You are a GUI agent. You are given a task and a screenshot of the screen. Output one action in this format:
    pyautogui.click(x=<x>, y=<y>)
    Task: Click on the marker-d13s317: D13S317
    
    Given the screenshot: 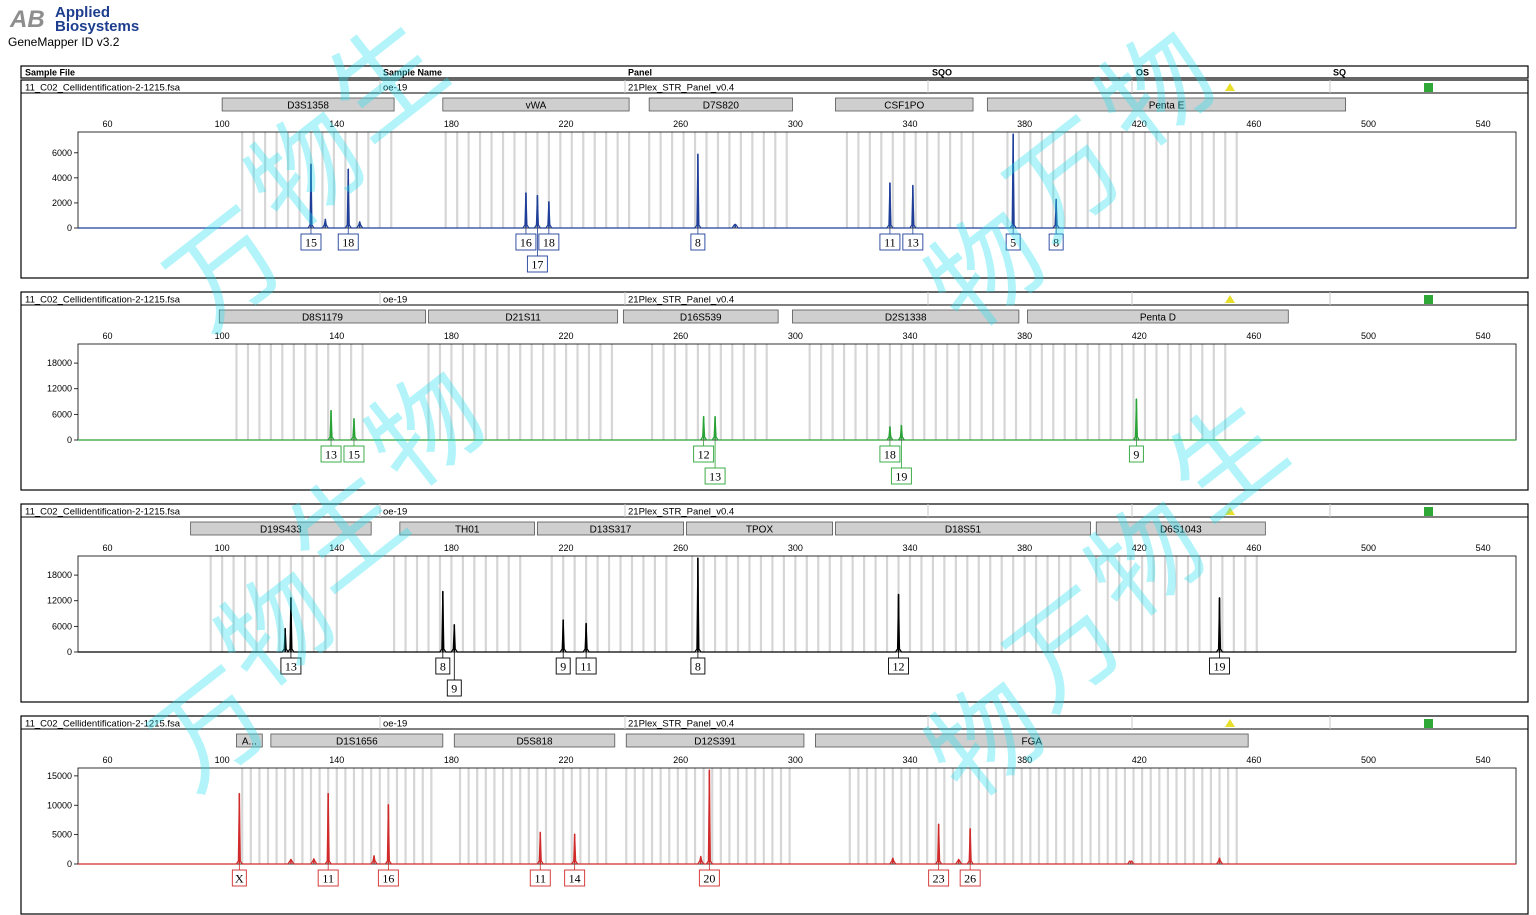 What is the action you would take?
    pyautogui.click(x=610, y=528)
    